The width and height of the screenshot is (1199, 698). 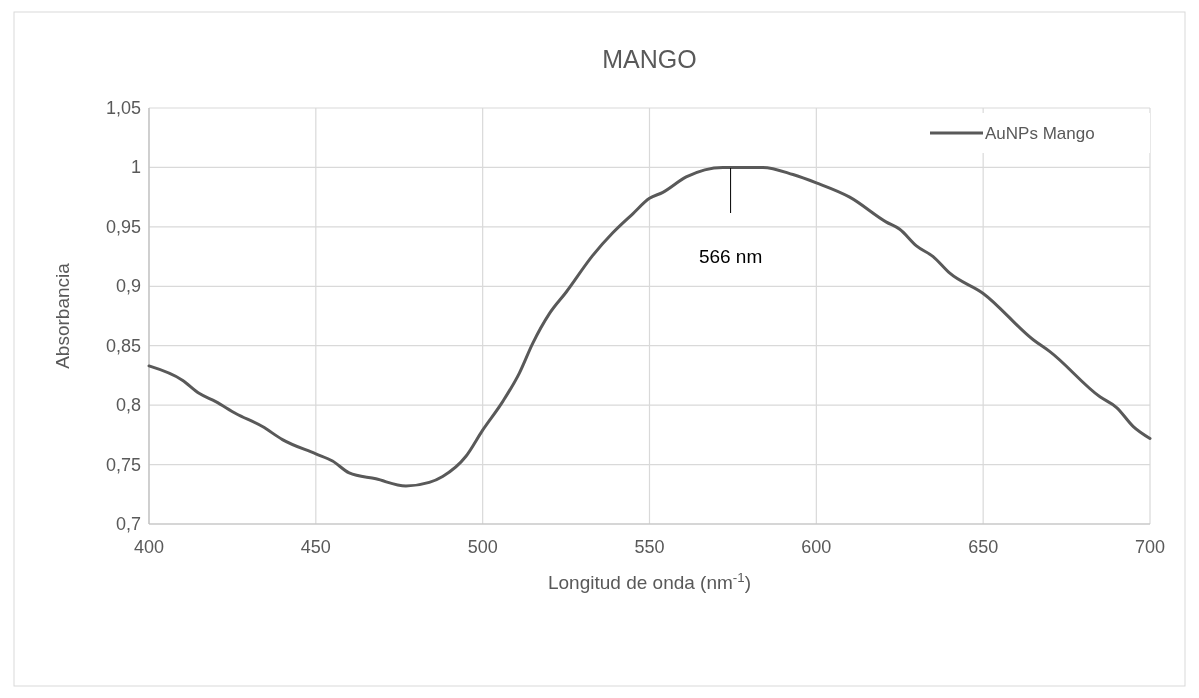 I want to click on x-tick-label: 500, so click(x=482, y=547).